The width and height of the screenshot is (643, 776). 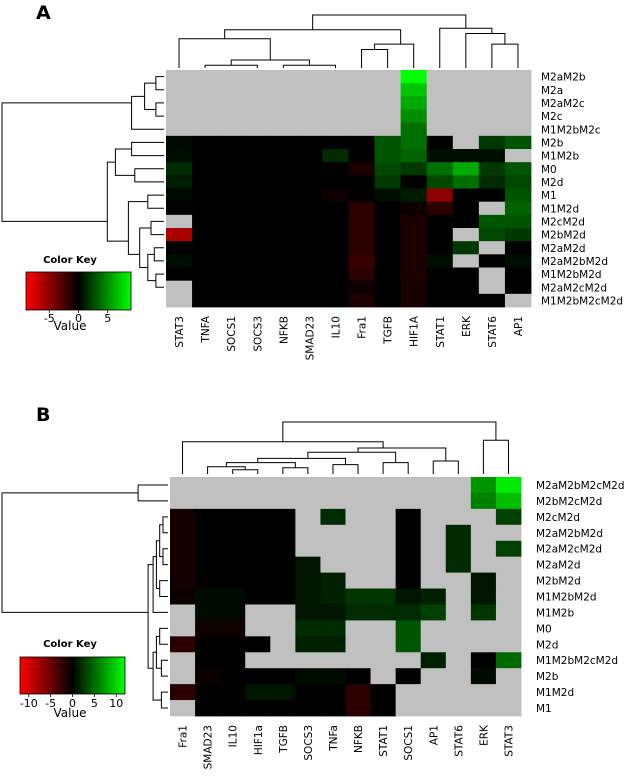 I want to click on panel-a-column-label: SOCS3, so click(x=258, y=334).